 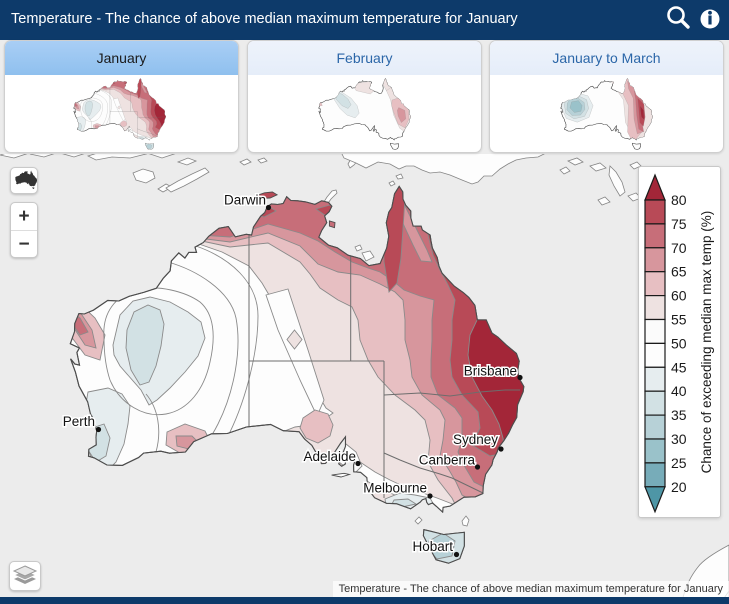 I want to click on svg-text: 80, so click(x=679, y=200).